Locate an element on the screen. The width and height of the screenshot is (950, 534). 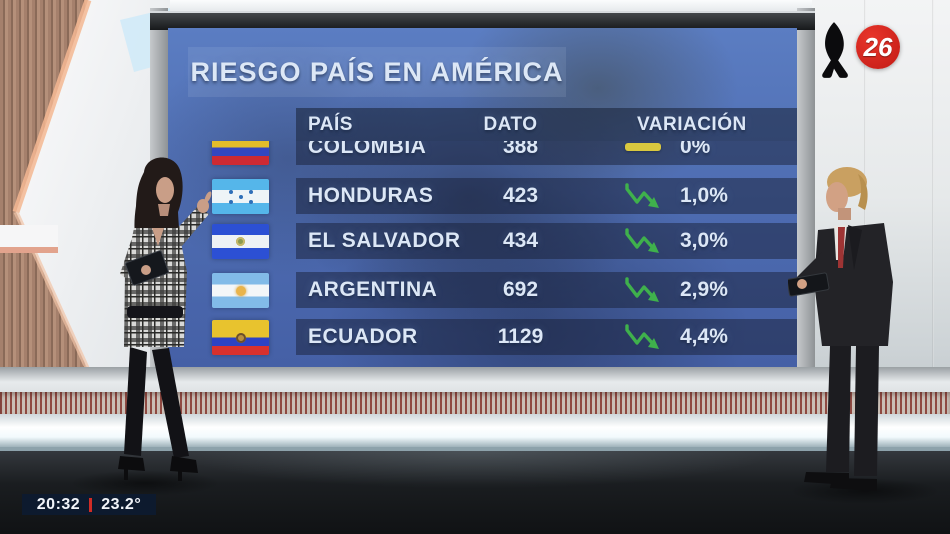
row-country: COLOMBIA is located at coordinates (367, 149).